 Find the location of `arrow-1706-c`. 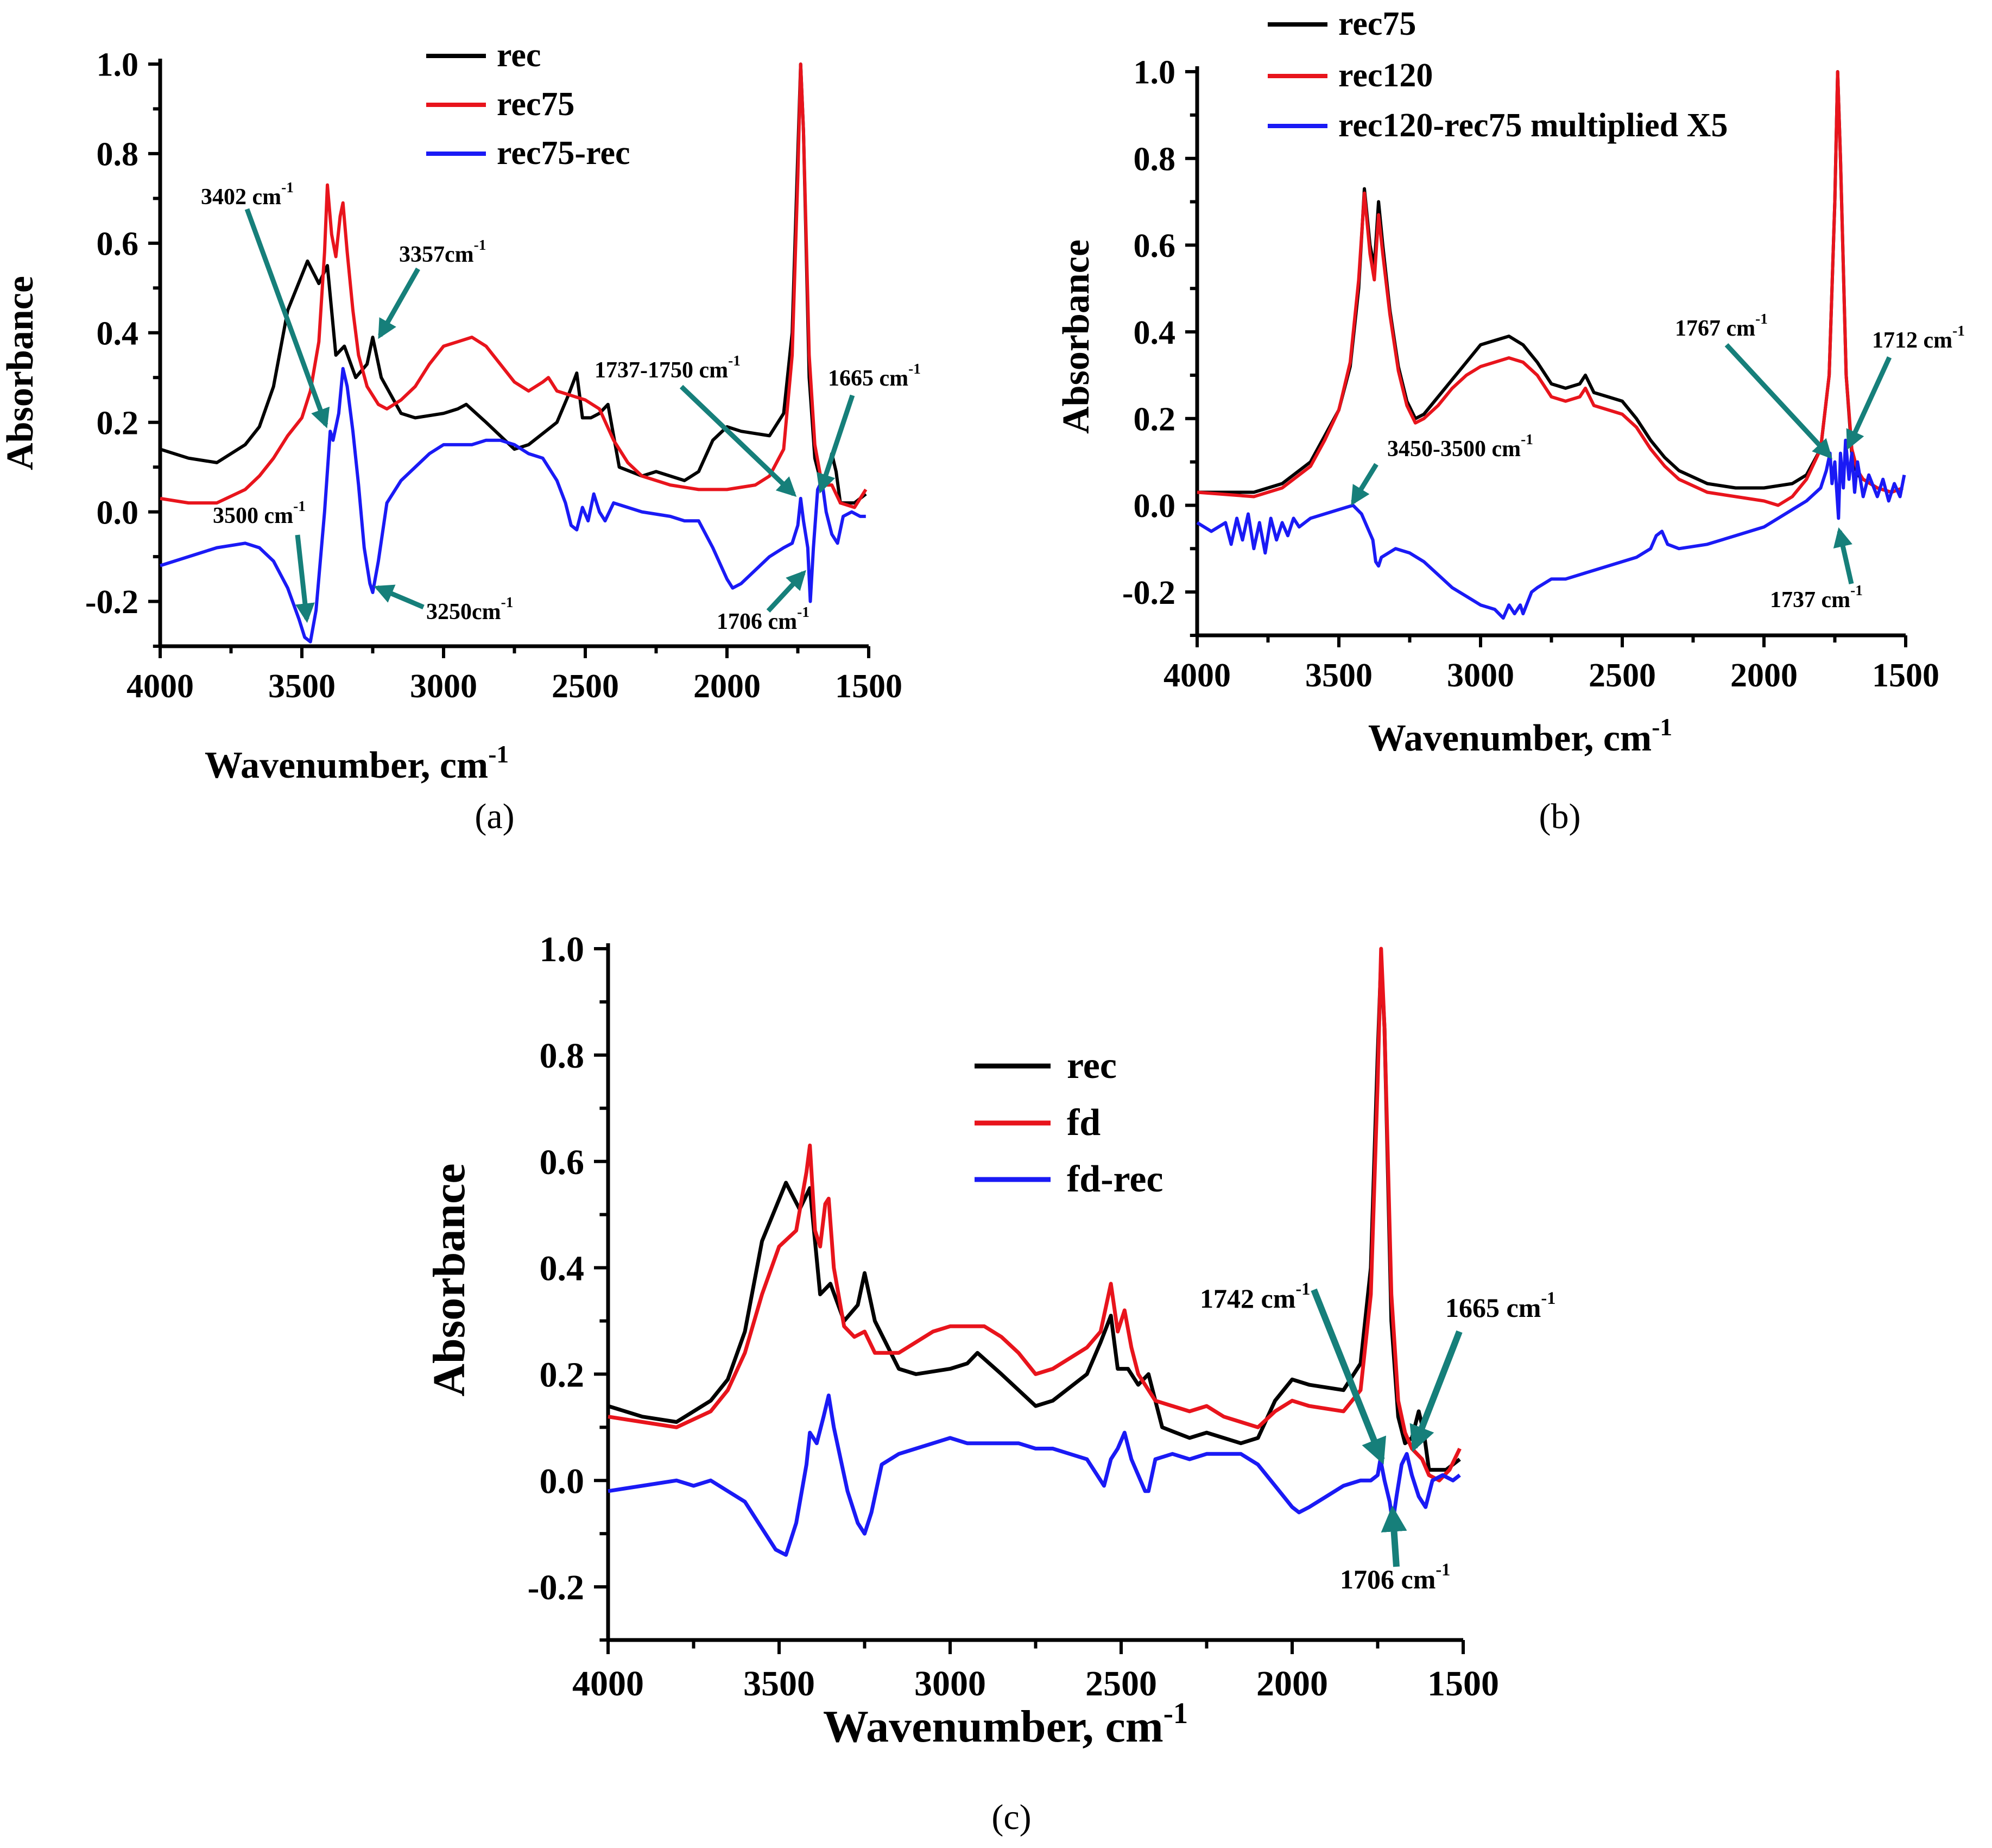

arrow-1706-c is located at coordinates (1394, 1536).